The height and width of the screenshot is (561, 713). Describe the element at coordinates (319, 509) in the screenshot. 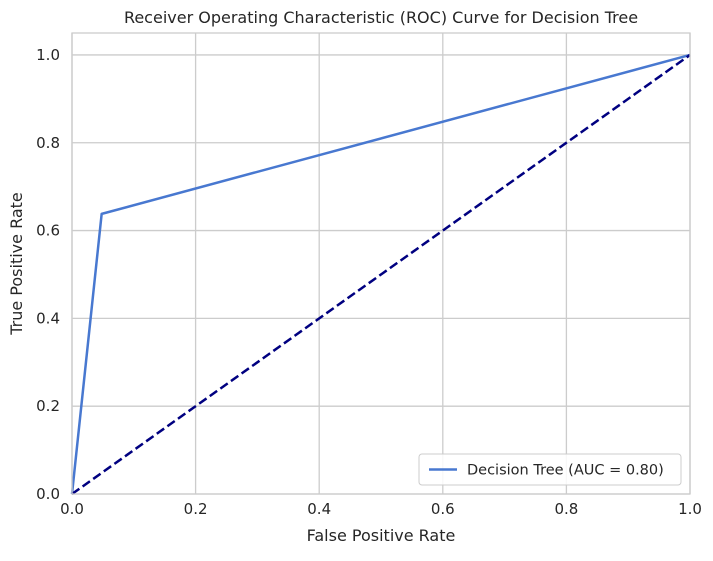

I see `x-tick-label: 0.4` at that location.